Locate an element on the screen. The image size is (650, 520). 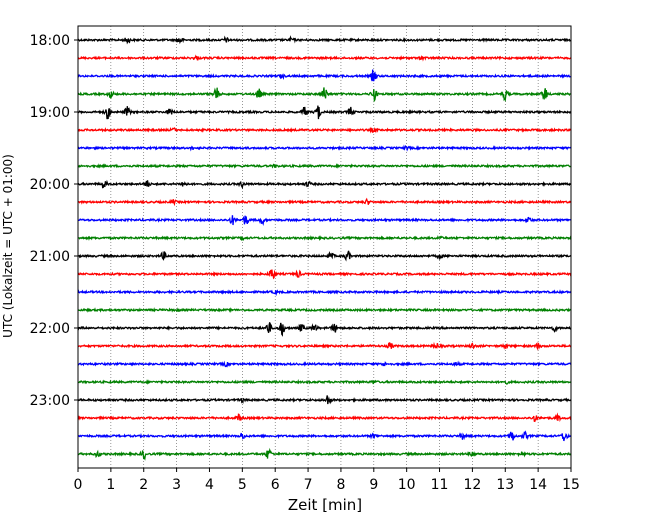
x-tick-label: 2 is located at coordinates (143, 485).